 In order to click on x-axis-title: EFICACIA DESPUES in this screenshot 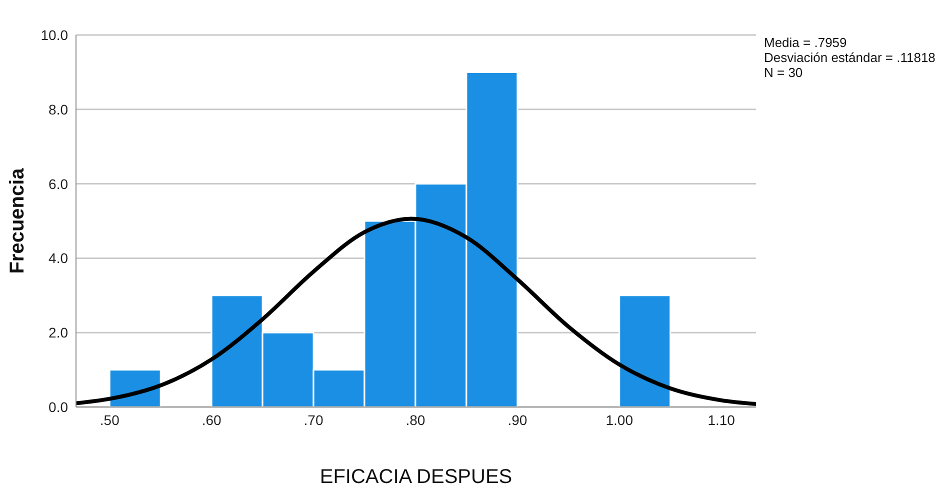, I will do `click(416, 477)`.